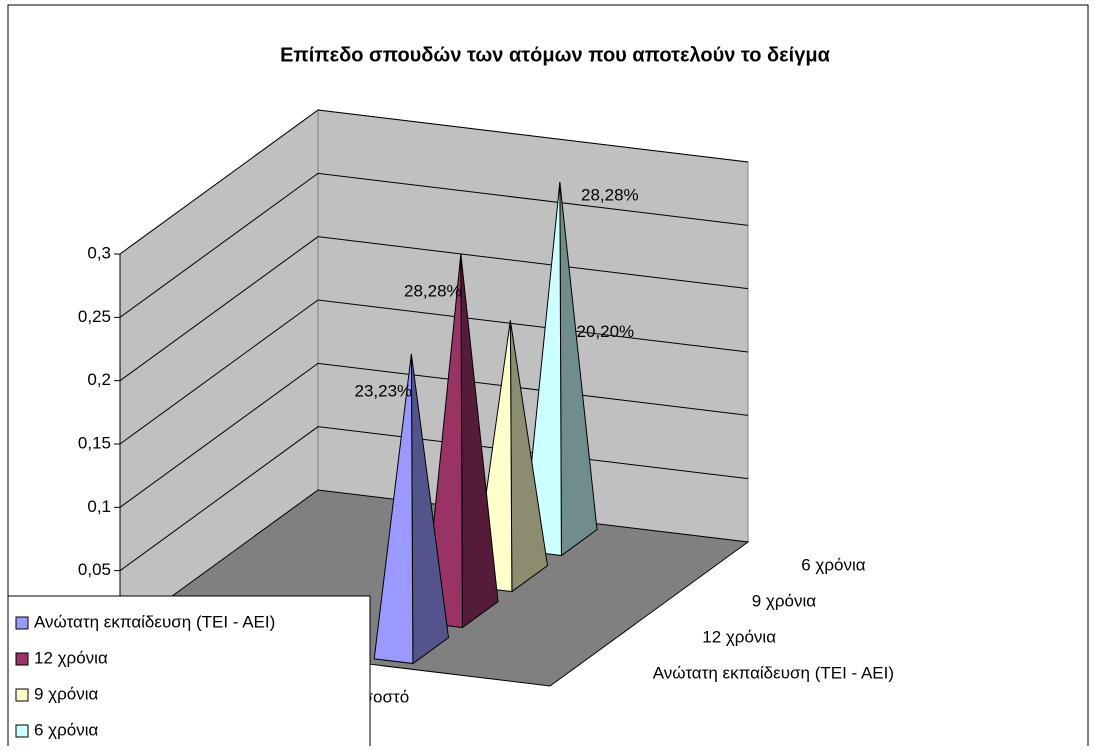 The width and height of the screenshot is (1095, 751). Describe the element at coordinates (393, 509) in the screenshot. I see `pyramid-front` at that location.